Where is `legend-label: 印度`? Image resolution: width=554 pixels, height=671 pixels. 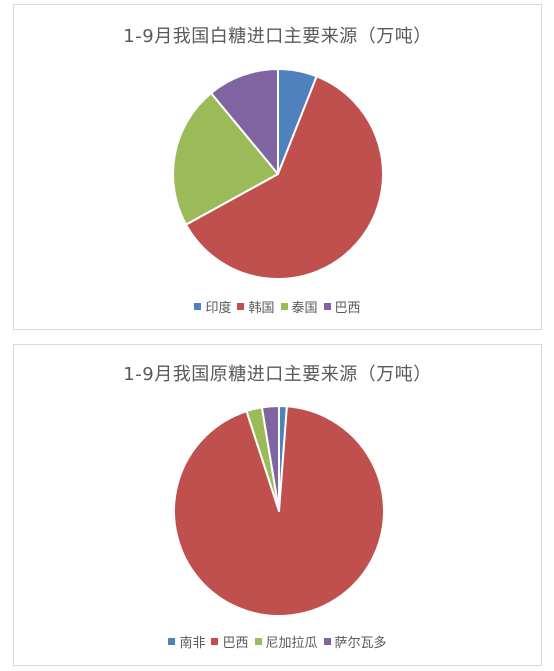 legend-label: 印度 is located at coordinates (218, 308).